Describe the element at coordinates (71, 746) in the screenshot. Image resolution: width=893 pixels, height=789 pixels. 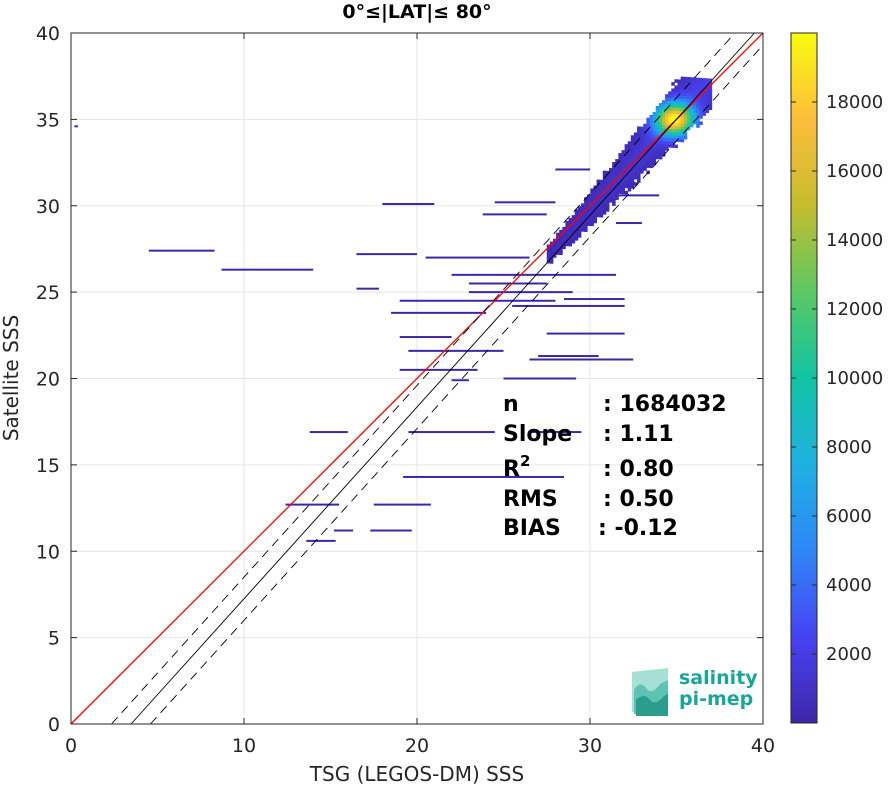
I see `x-tick-label: 0` at that location.